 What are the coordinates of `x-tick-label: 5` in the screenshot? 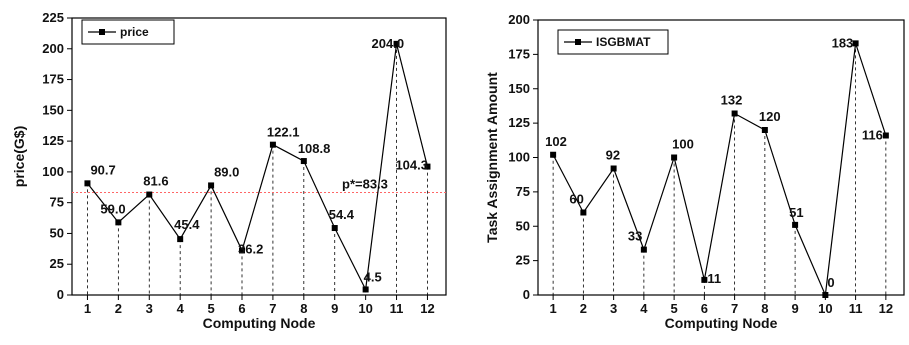 It's located at (673, 308).